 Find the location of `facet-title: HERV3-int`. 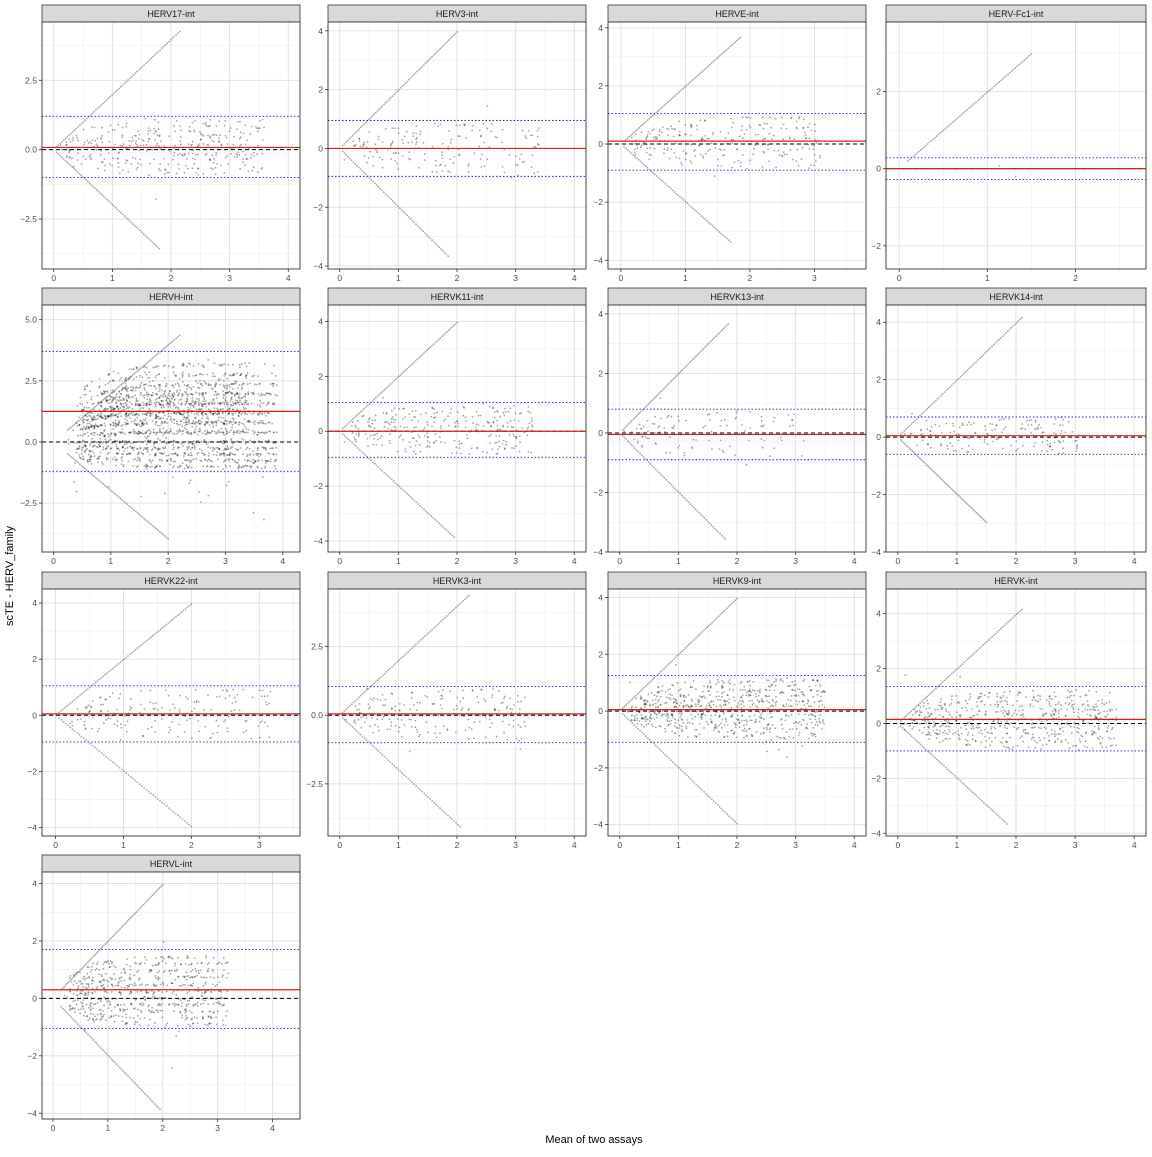

facet-title: HERV3-int is located at coordinates (457, 14).